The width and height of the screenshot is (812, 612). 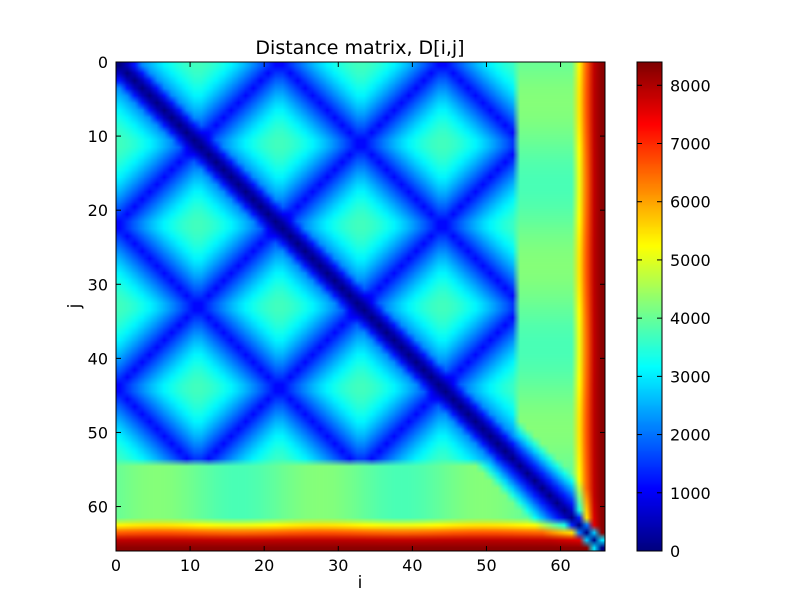 I want to click on colorbar-tick-label: 5000, so click(x=690, y=260).